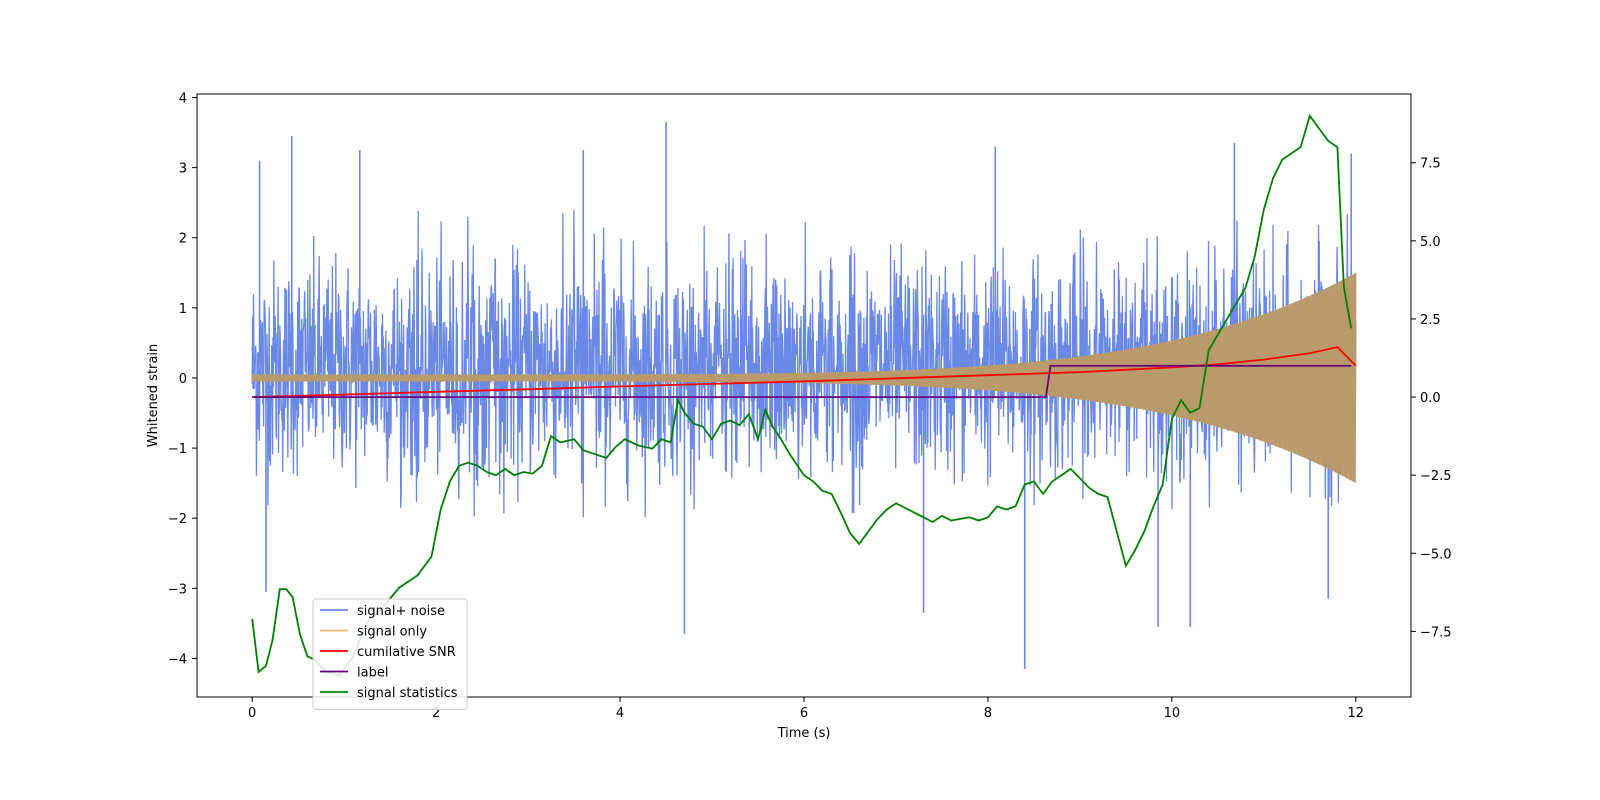  I want to click on legend-label: cumilative SNR, so click(406, 652).